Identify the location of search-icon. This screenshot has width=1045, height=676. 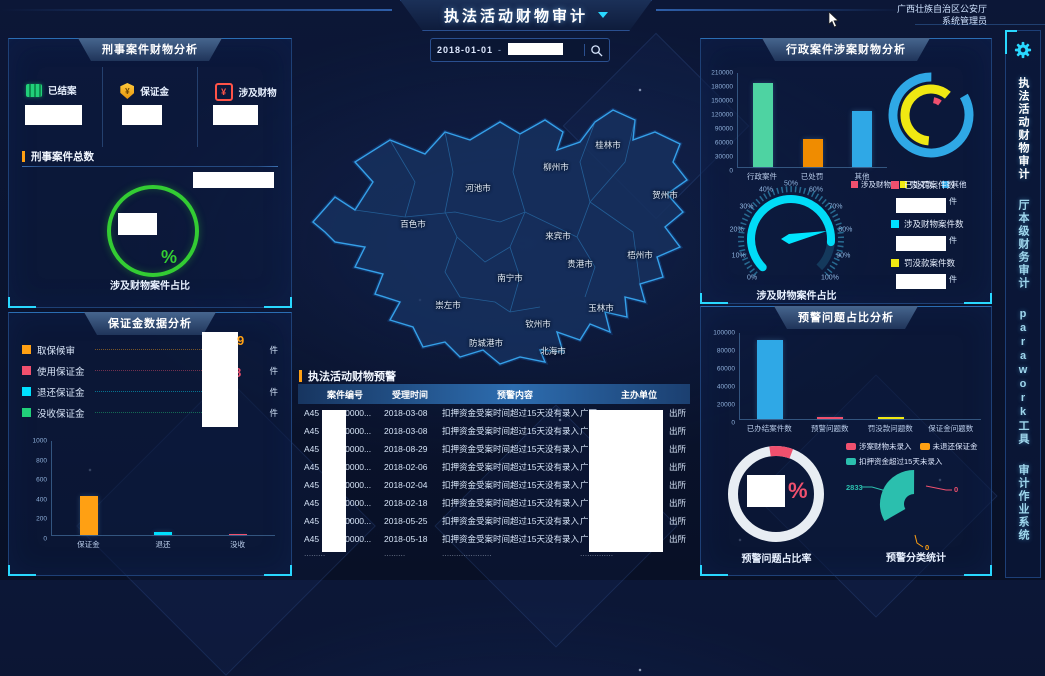
(596, 50).